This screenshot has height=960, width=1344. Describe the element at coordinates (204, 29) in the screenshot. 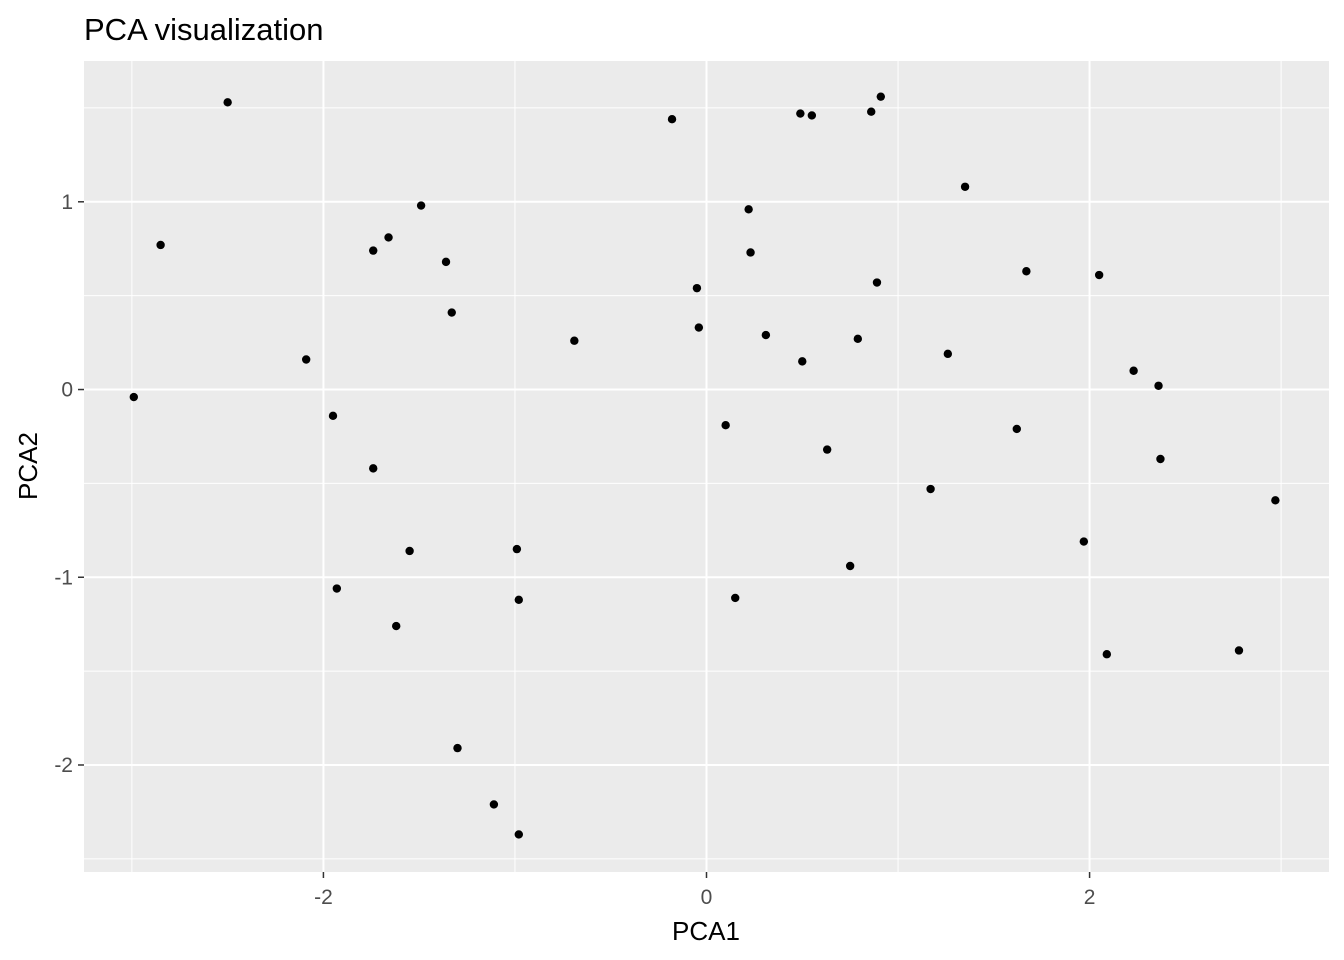

I see `chart-title: PCA visualization` at that location.